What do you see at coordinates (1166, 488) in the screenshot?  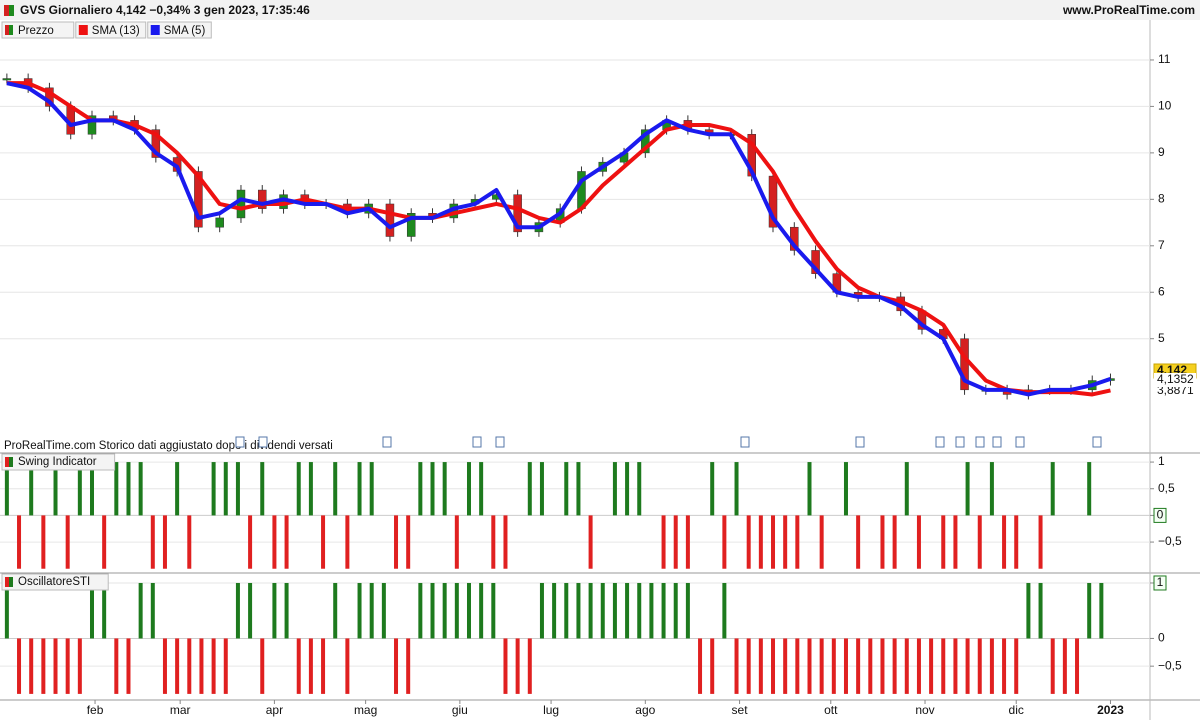 I see `y-tick-label: 0,5` at bounding box center [1166, 488].